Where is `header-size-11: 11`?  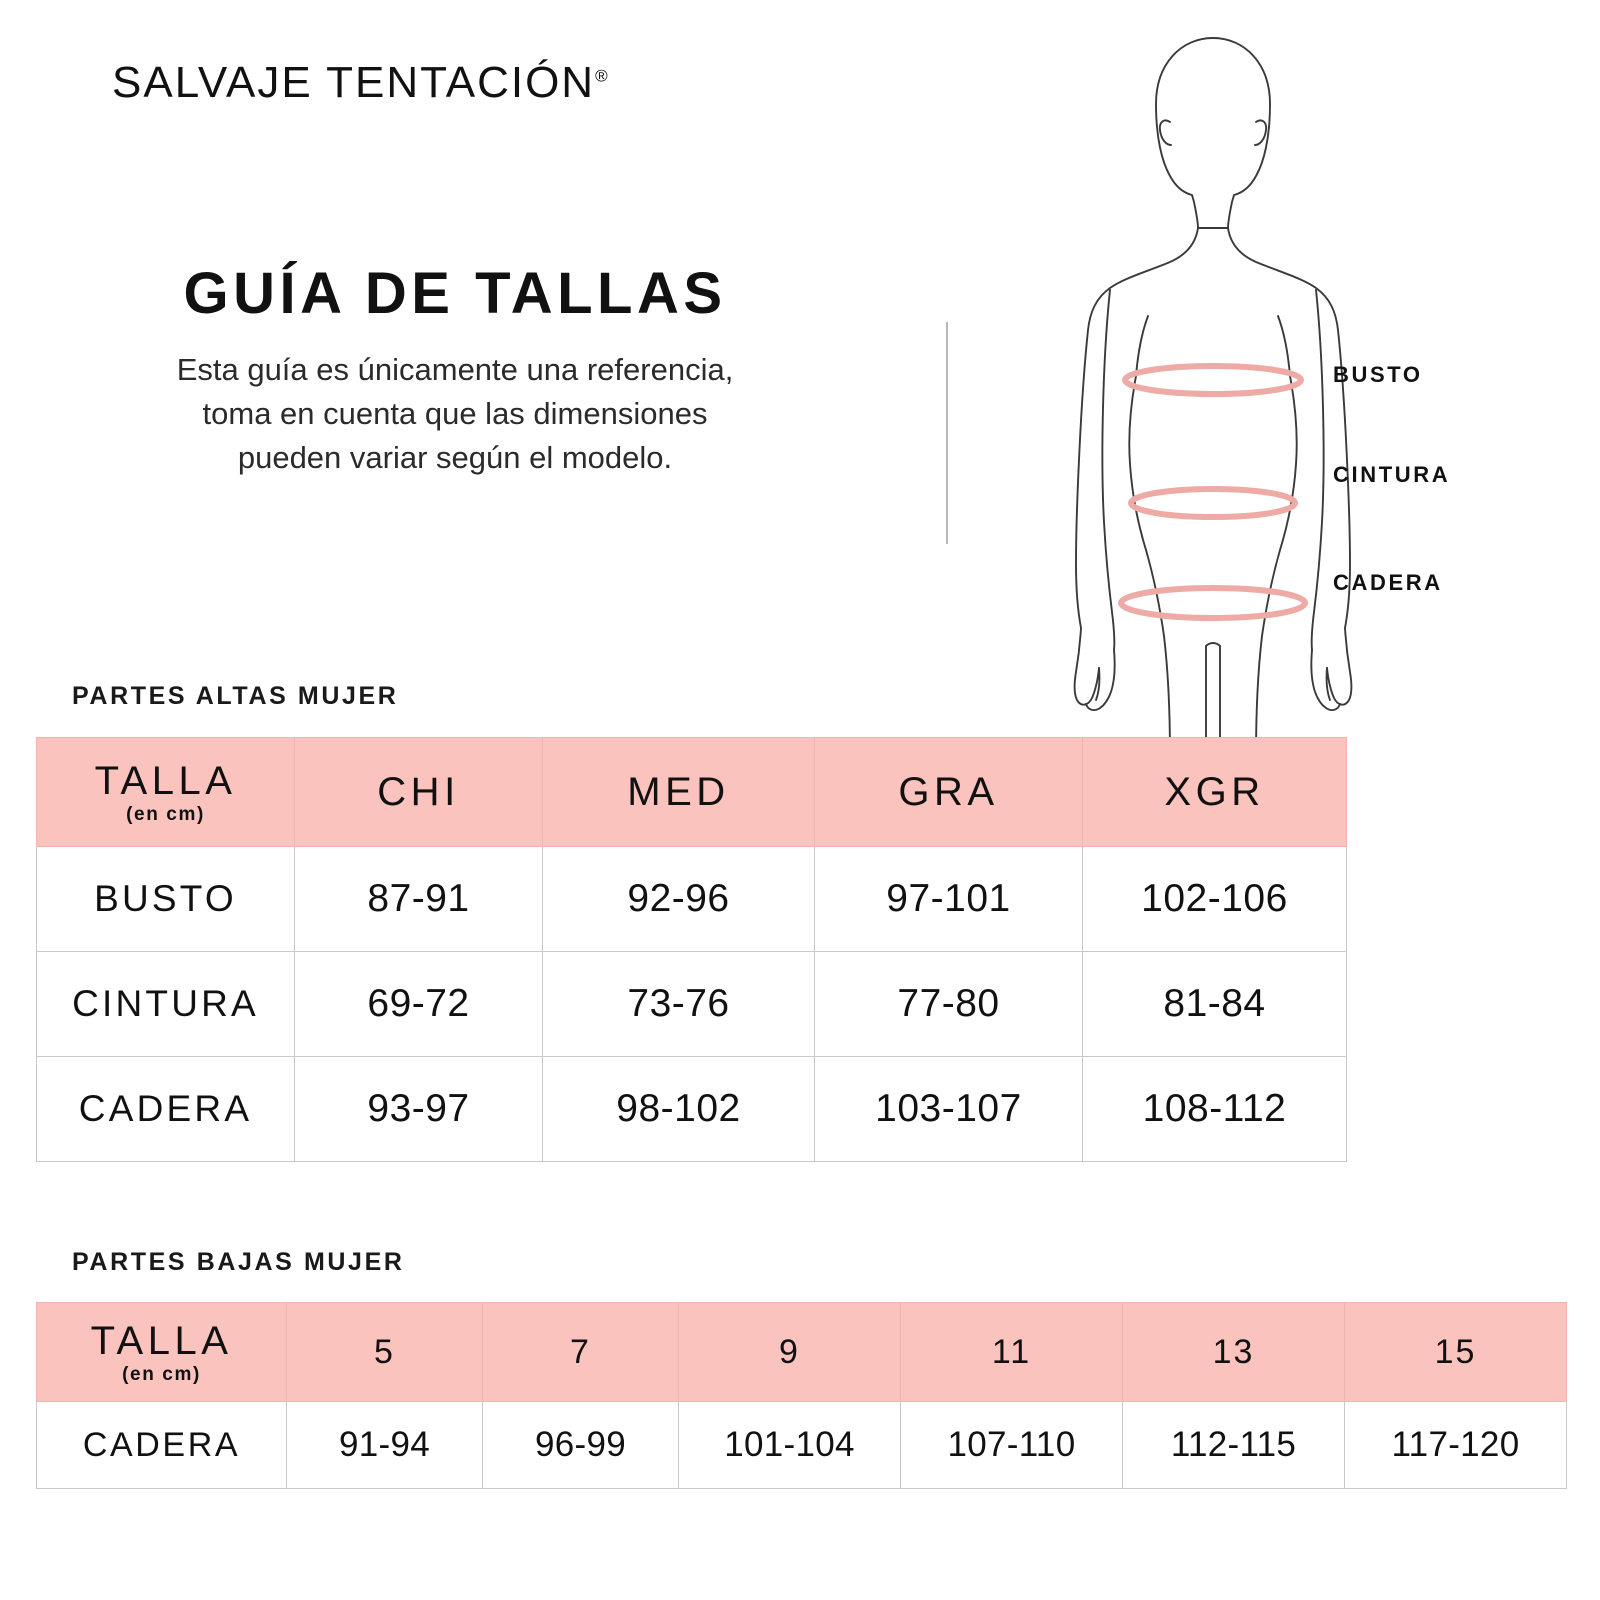 header-size-11: 11 is located at coordinates (1011, 1352).